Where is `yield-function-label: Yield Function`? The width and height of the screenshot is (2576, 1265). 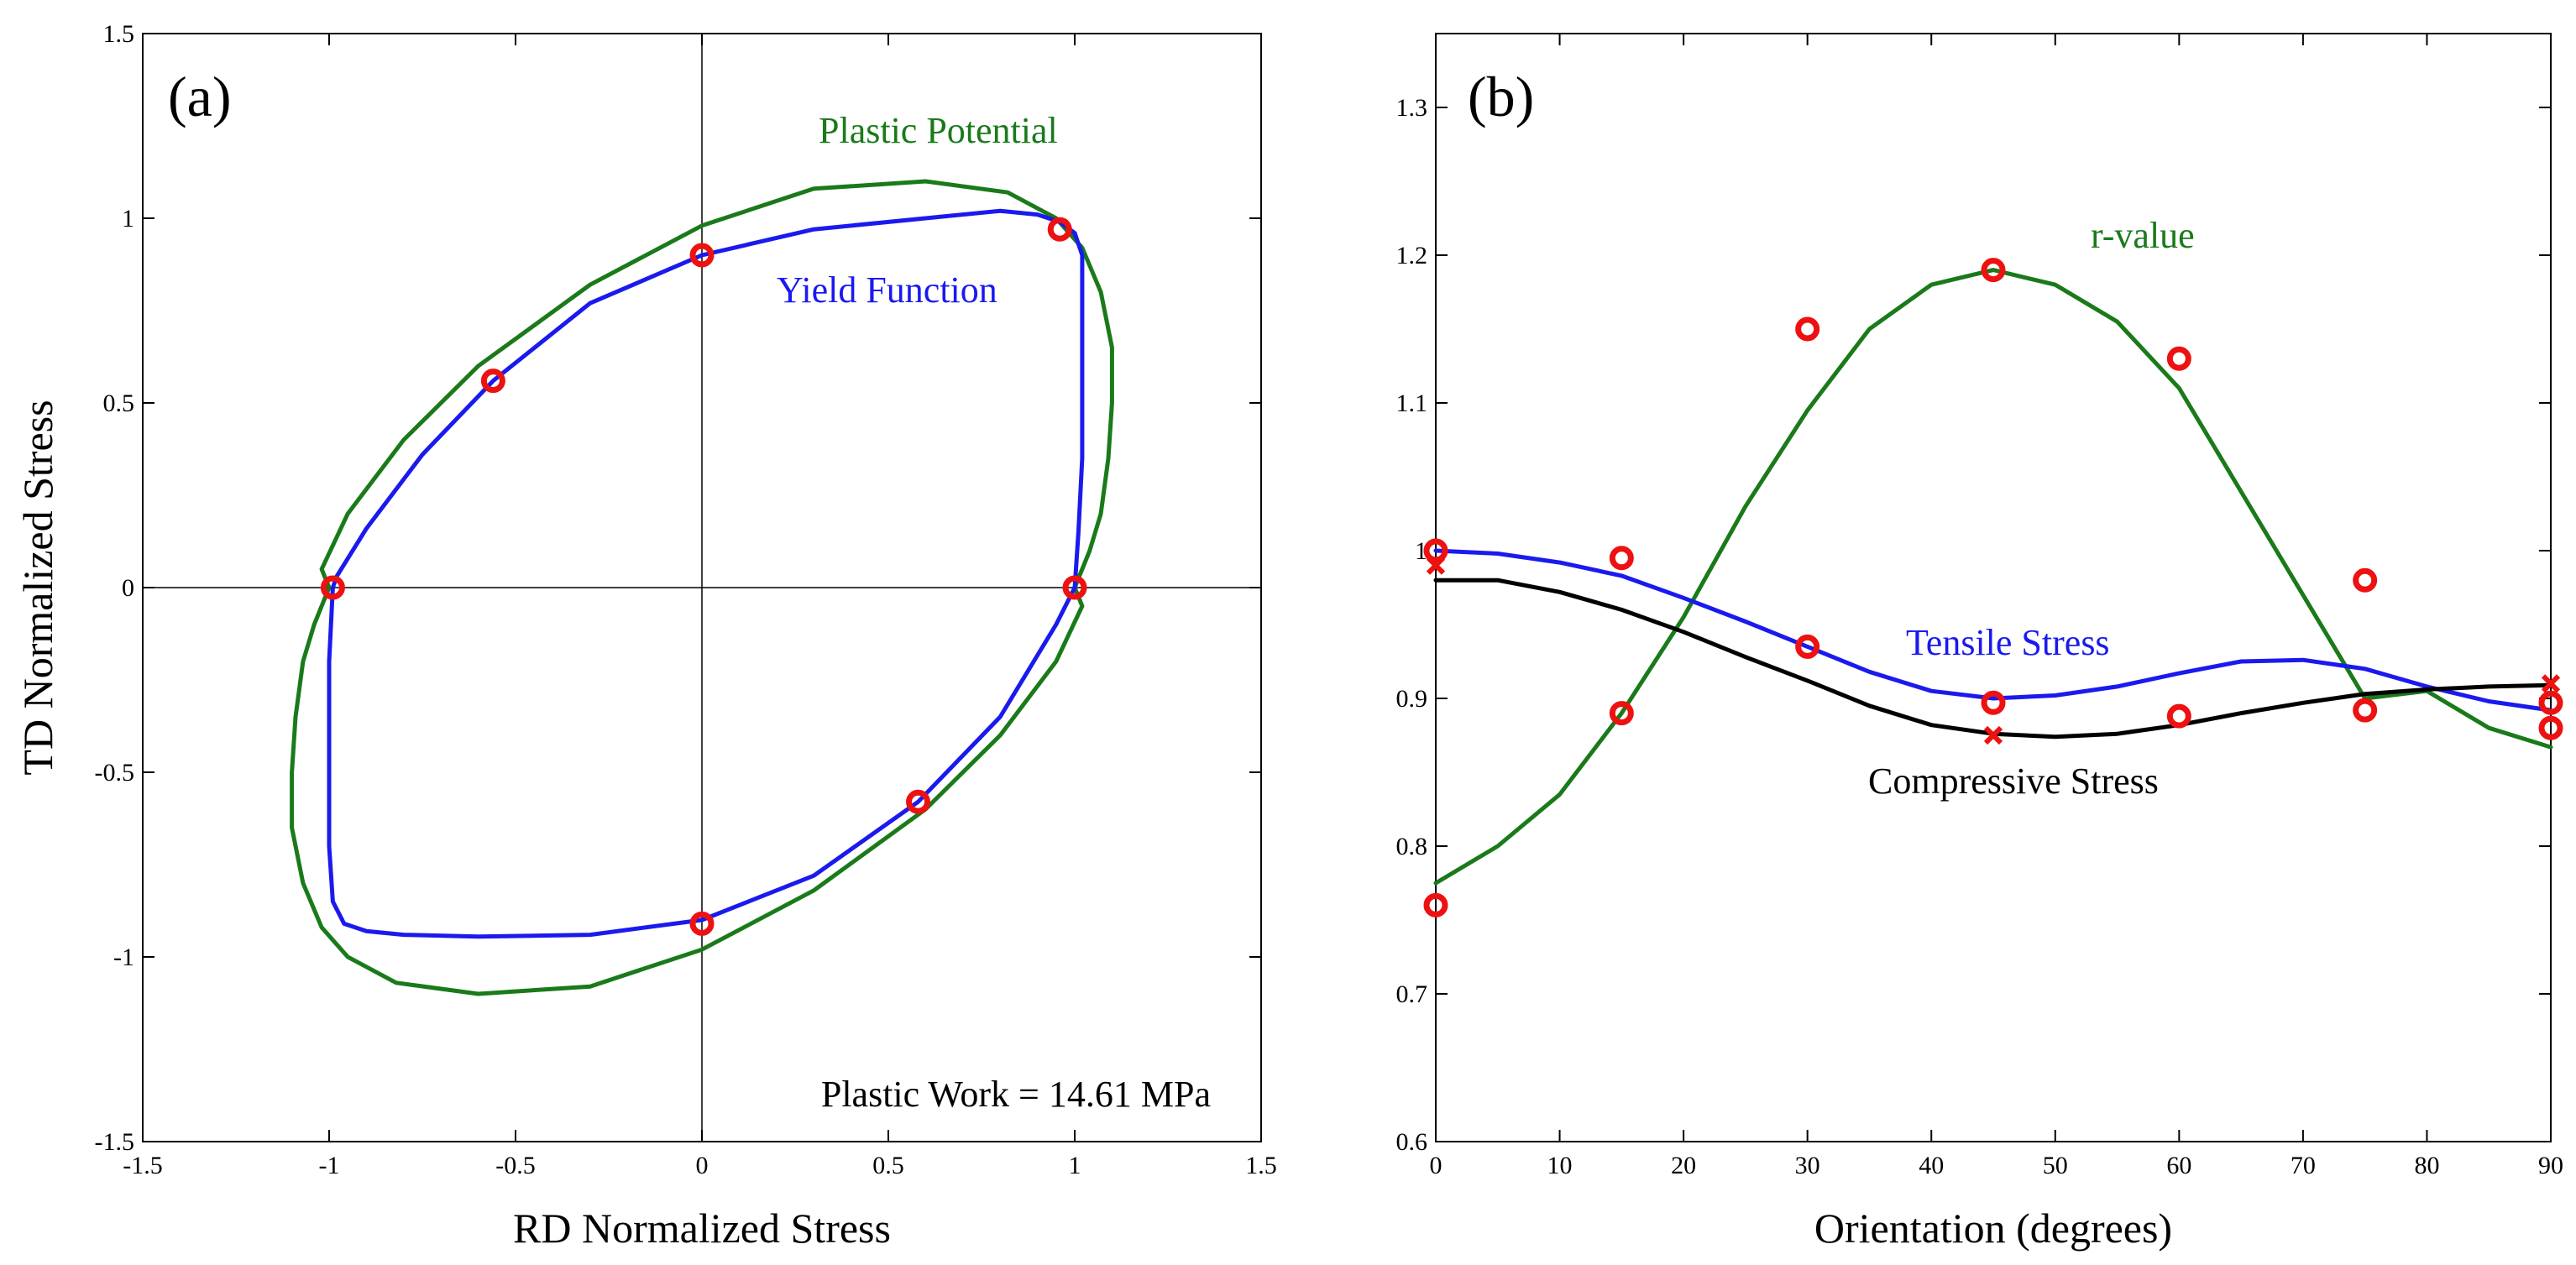
yield-function-label: Yield Function is located at coordinates (887, 290).